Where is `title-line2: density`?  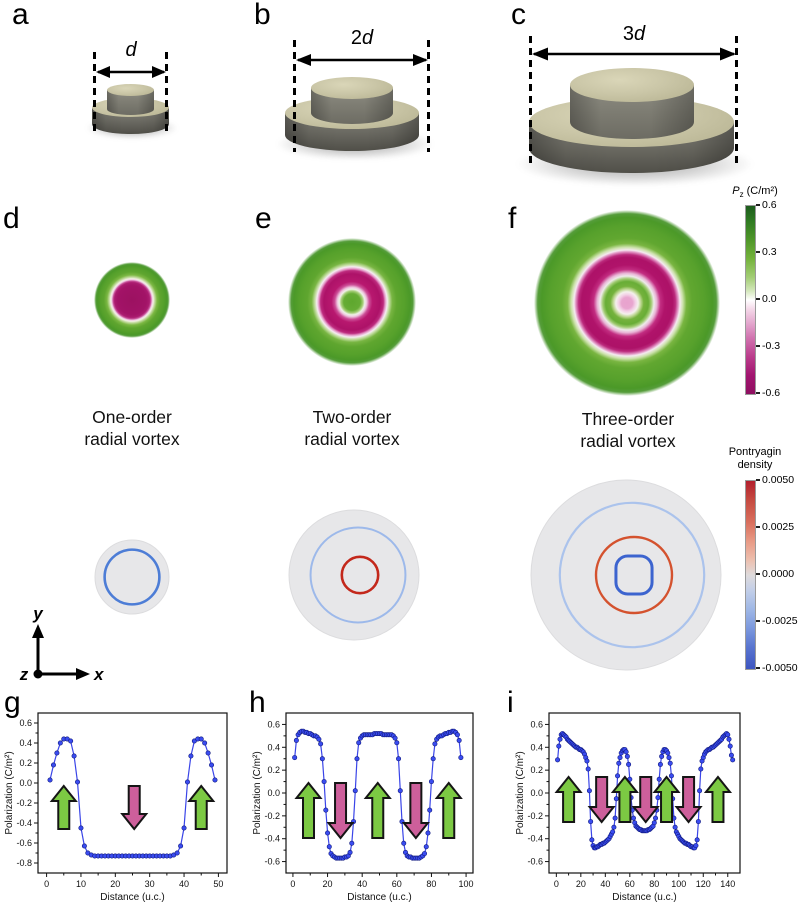 title-line2: density is located at coordinates (755, 465).